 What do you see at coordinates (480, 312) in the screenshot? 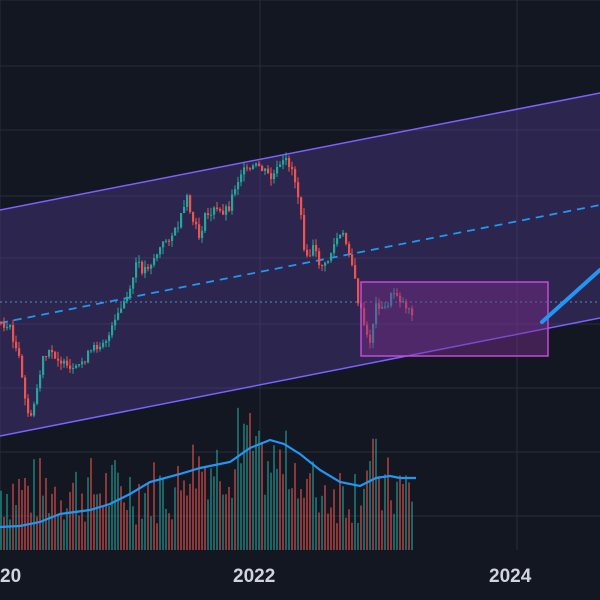
I see `drawings` at bounding box center [480, 312].